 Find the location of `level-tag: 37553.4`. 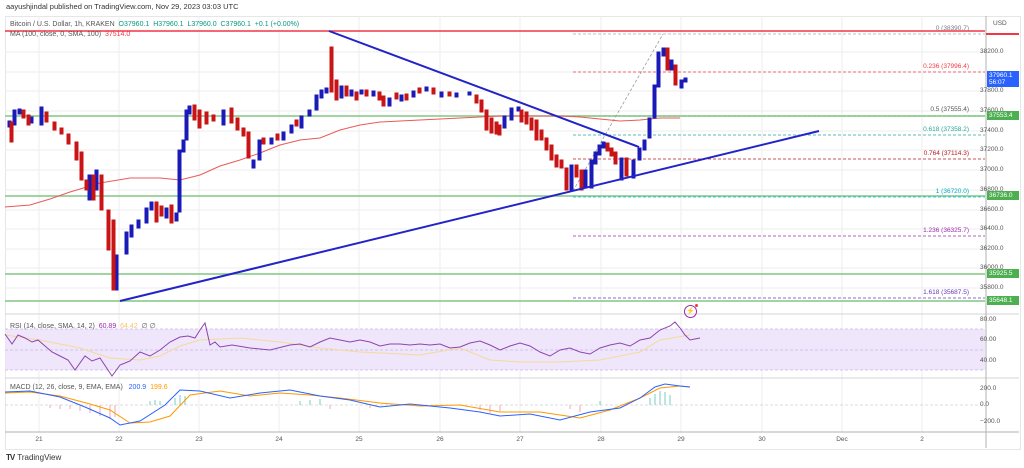

level-tag: 37553.4 is located at coordinates (1003, 115).